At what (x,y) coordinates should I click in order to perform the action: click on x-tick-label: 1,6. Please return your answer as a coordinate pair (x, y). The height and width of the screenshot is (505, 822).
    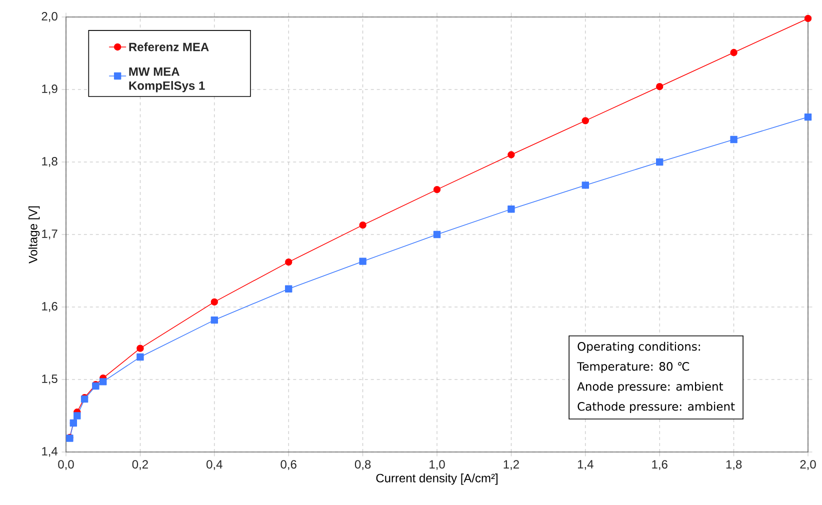
    Looking at the image, I should click on (660, 465).